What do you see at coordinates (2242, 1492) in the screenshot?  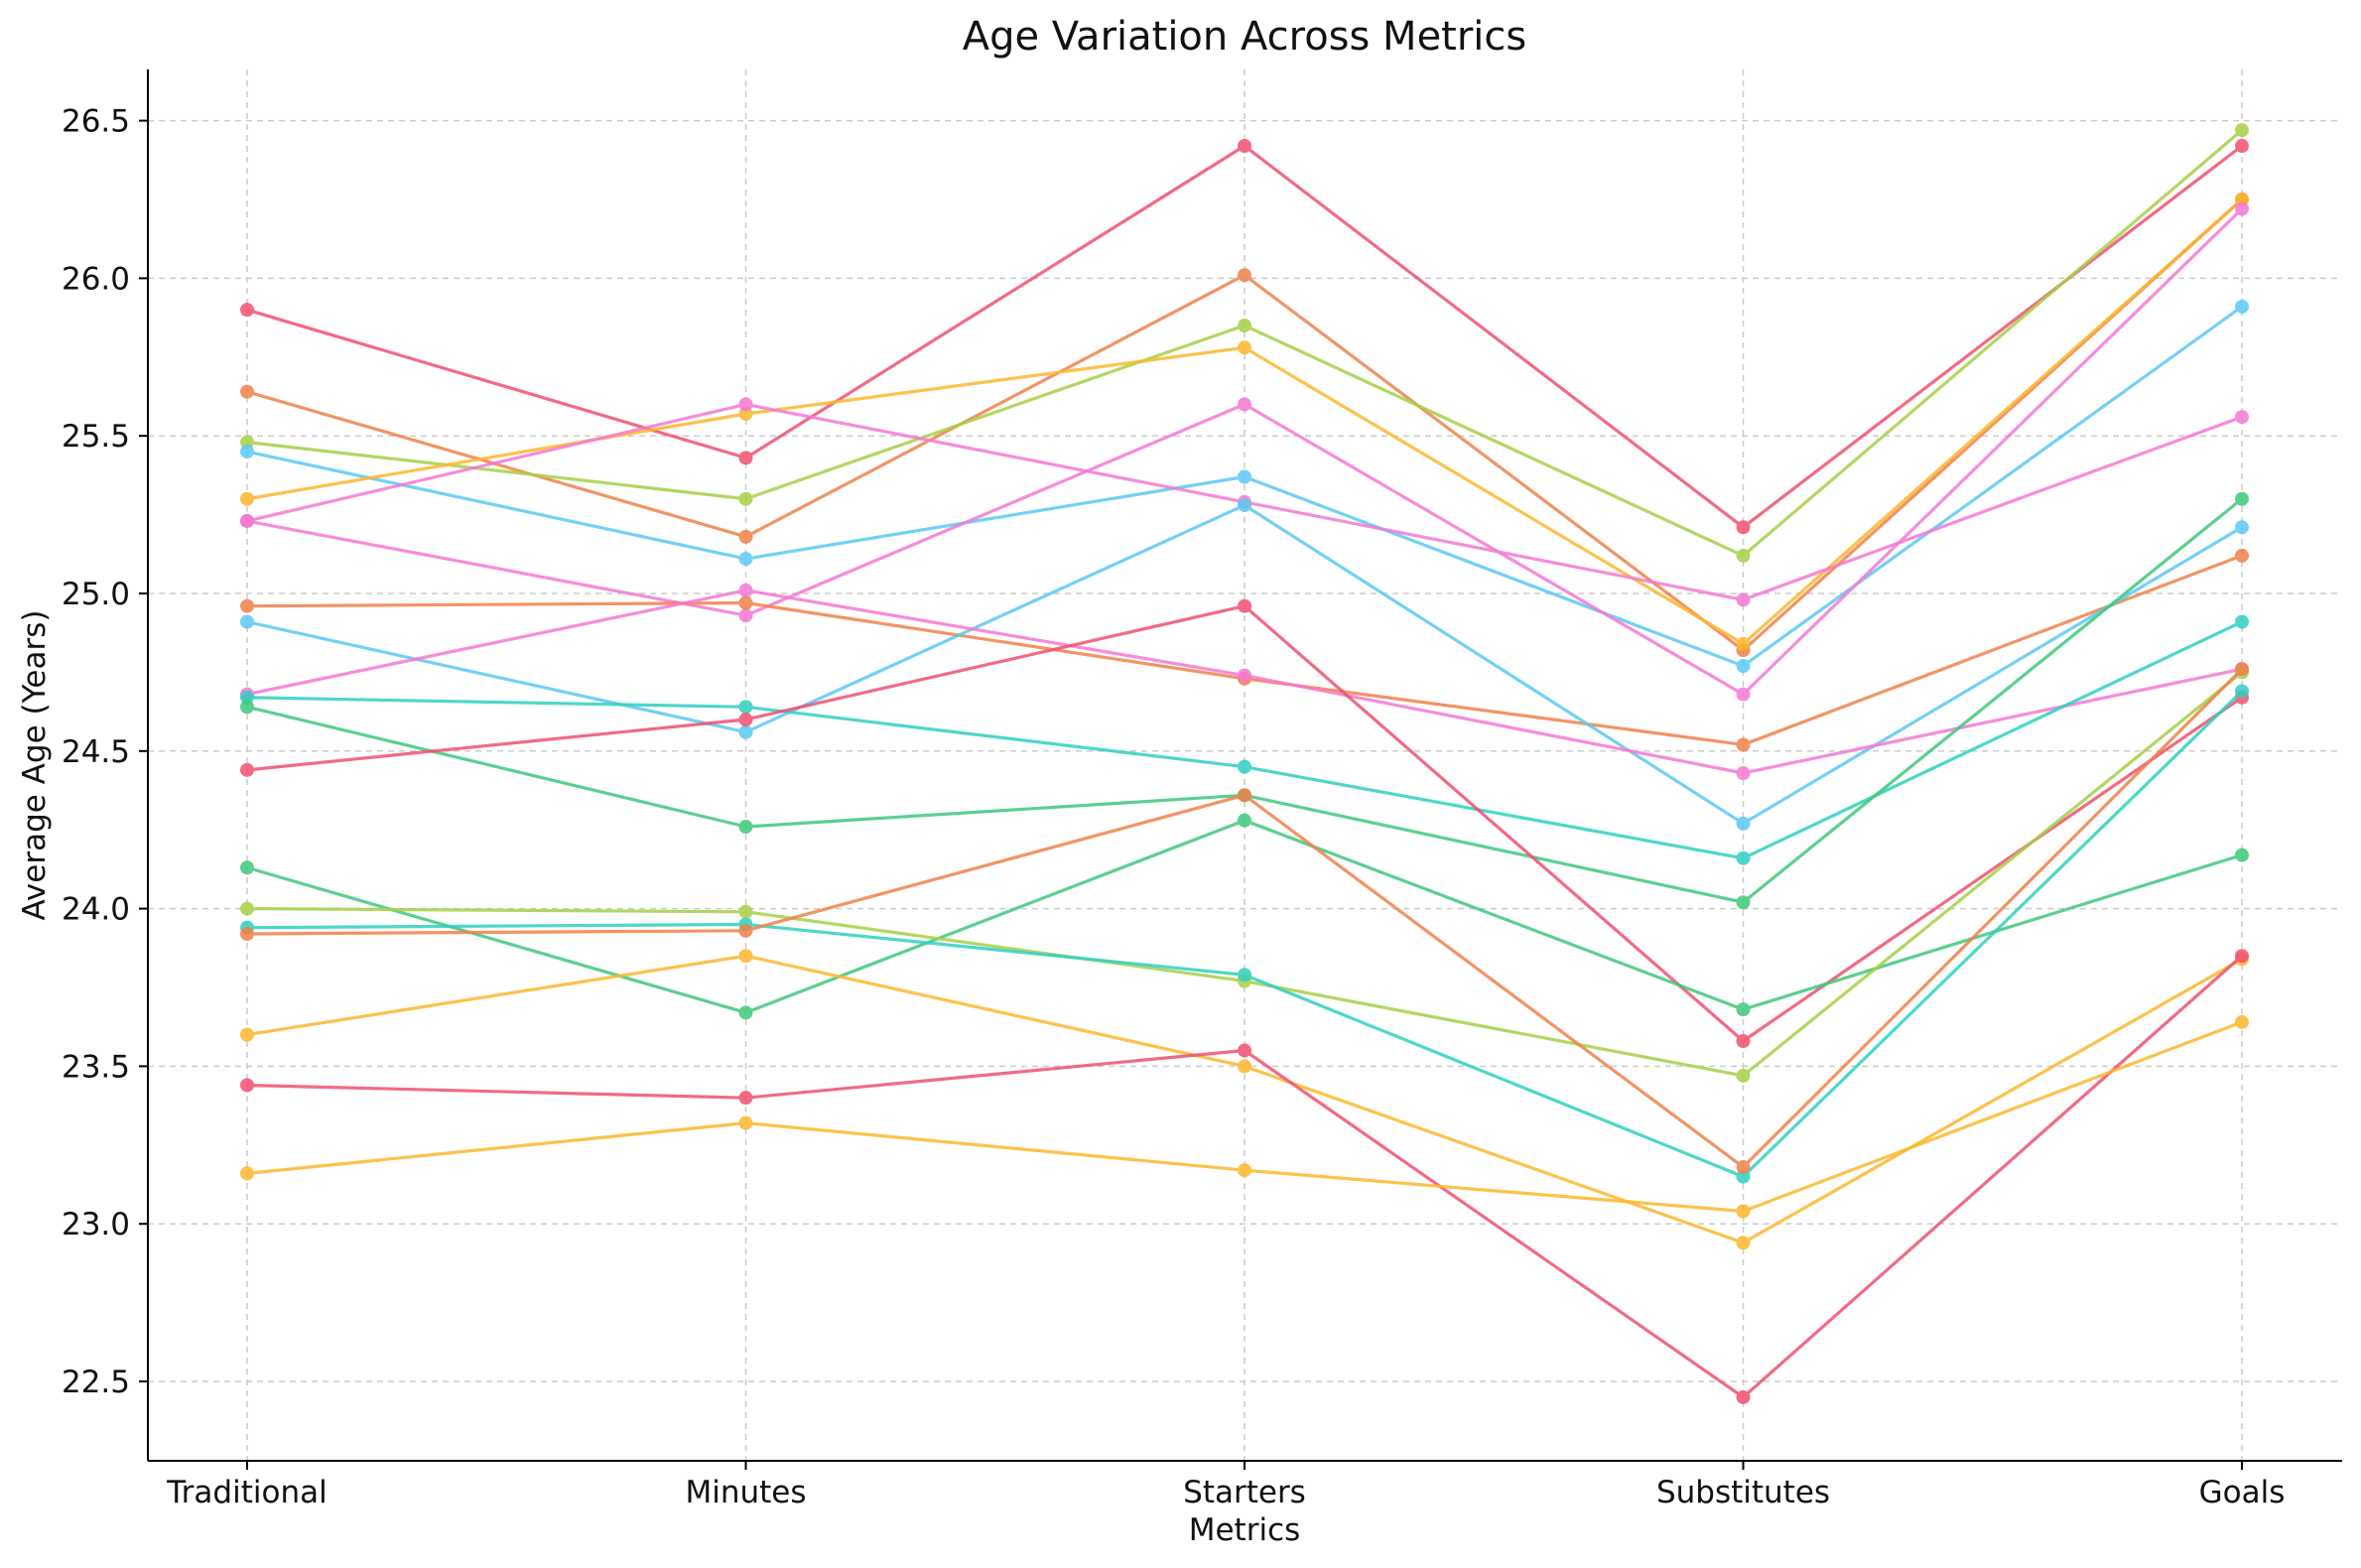 I see `x-tick-label: Goals` at bounding box center [2242, 1492].